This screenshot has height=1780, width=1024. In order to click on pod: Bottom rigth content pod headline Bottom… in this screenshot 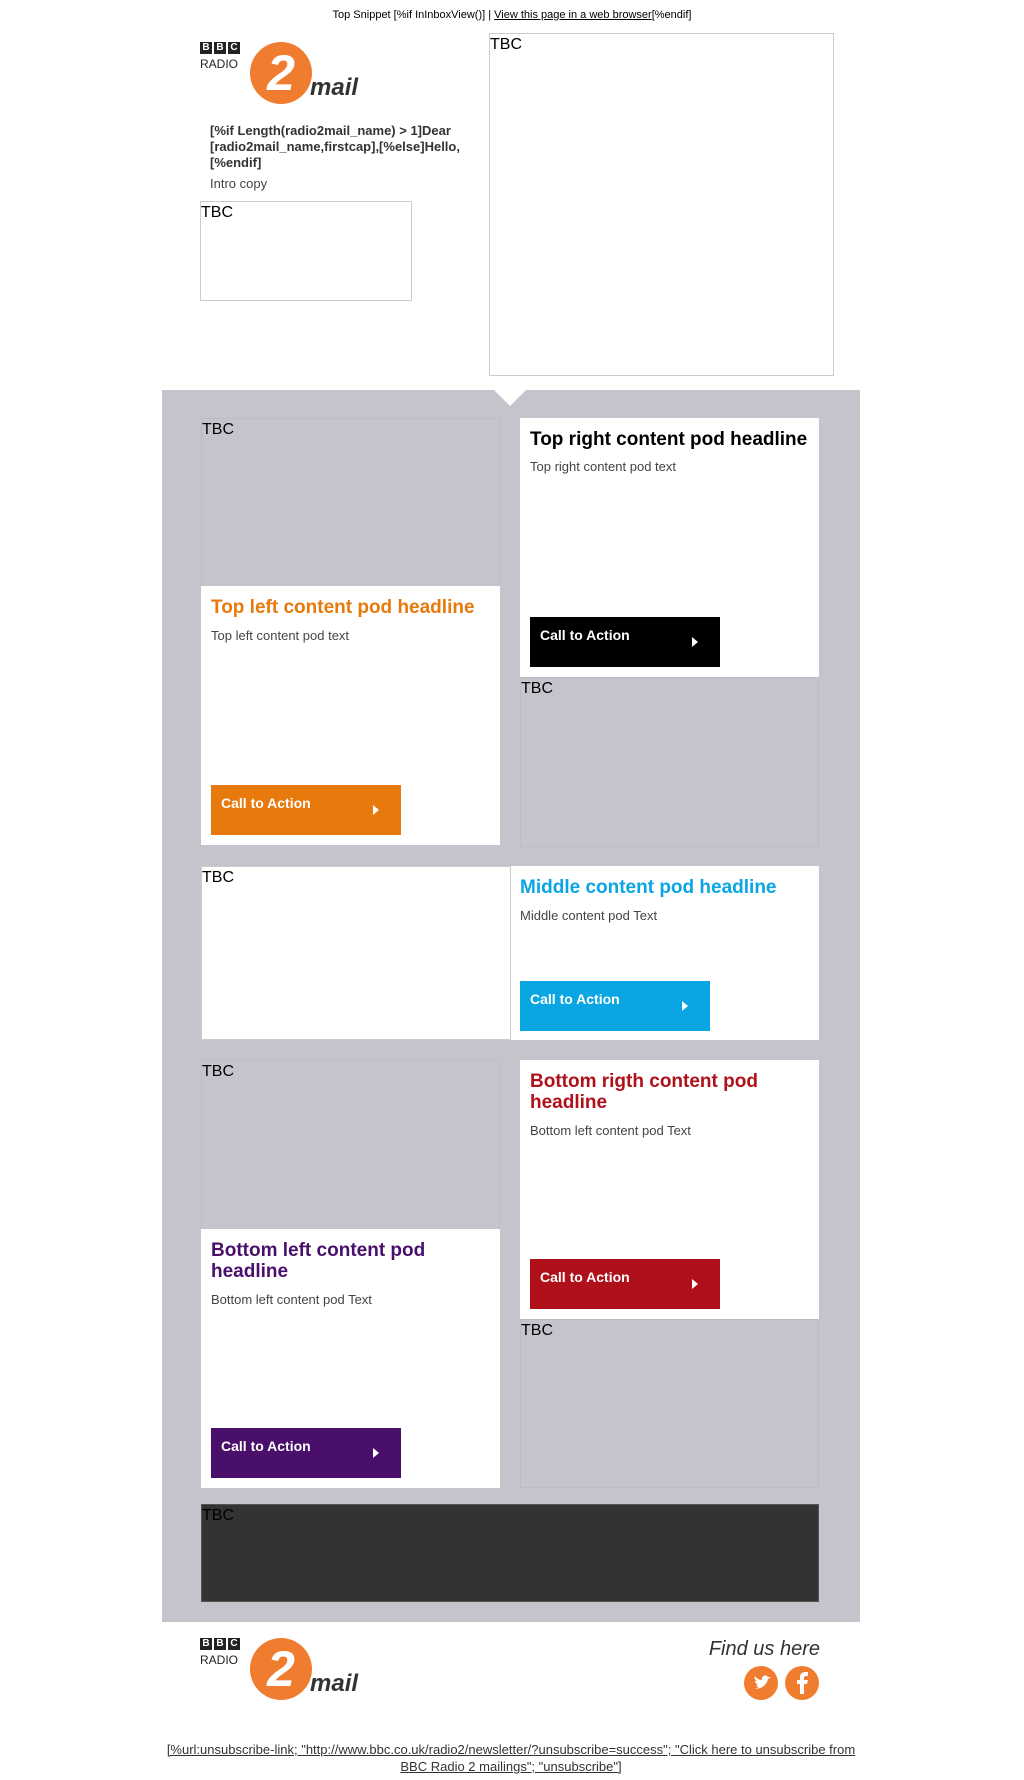, I will do `click(669, 1189)`.